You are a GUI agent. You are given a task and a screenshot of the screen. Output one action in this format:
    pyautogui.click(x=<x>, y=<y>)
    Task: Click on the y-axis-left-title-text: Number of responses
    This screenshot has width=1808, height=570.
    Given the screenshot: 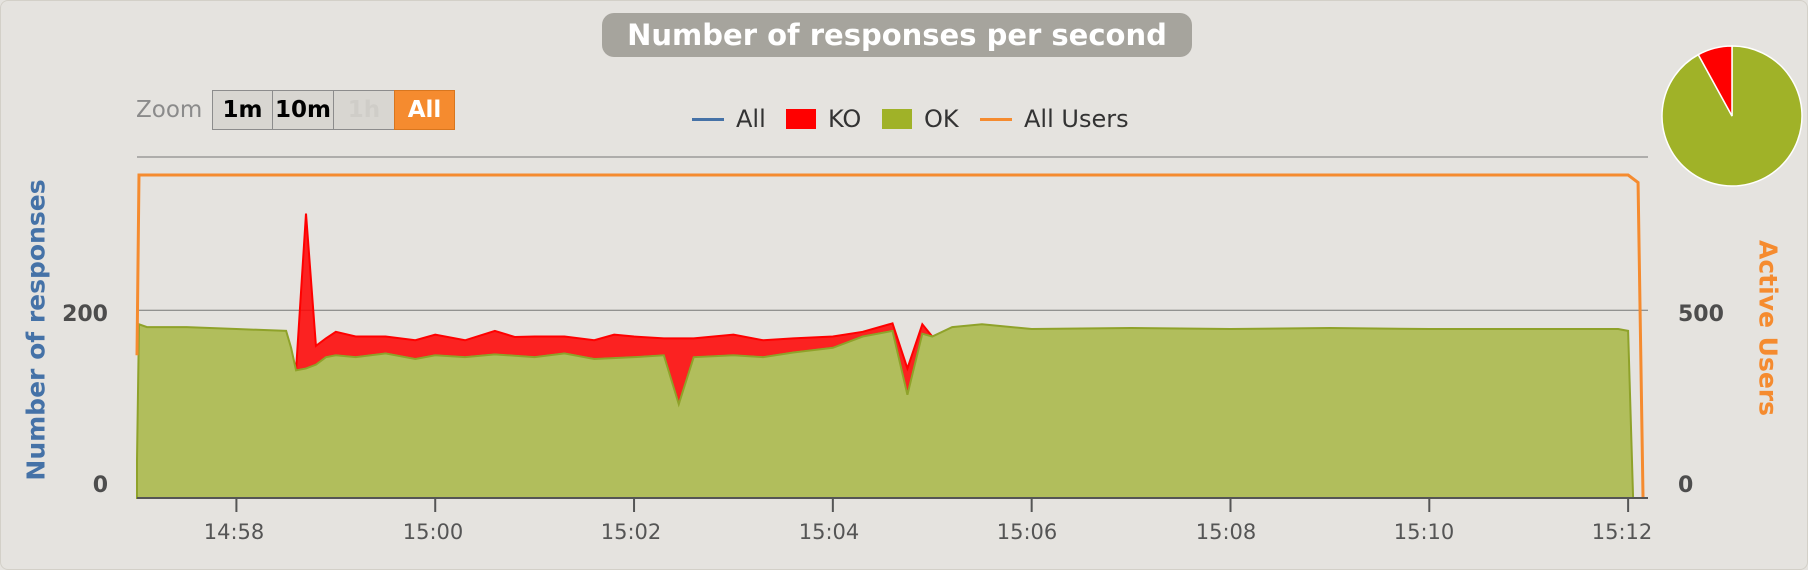 What is the action you would take?
    pyautogui.click(x=36, y=330)
    